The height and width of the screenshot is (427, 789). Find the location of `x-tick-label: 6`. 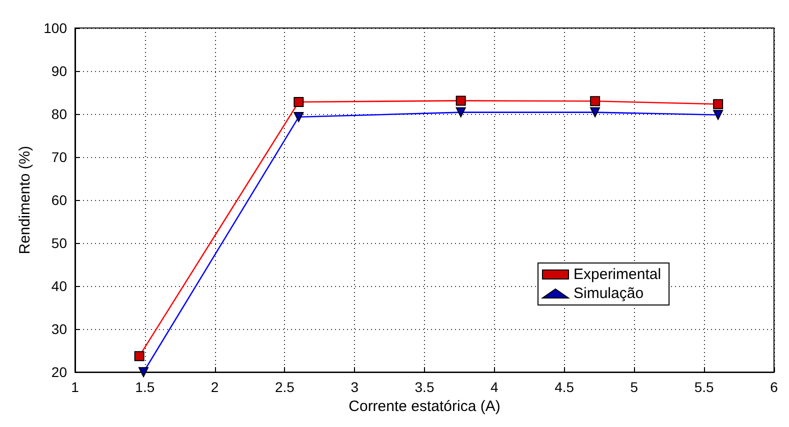

x-tick-label: 6 is located at coordinates (774, 387).